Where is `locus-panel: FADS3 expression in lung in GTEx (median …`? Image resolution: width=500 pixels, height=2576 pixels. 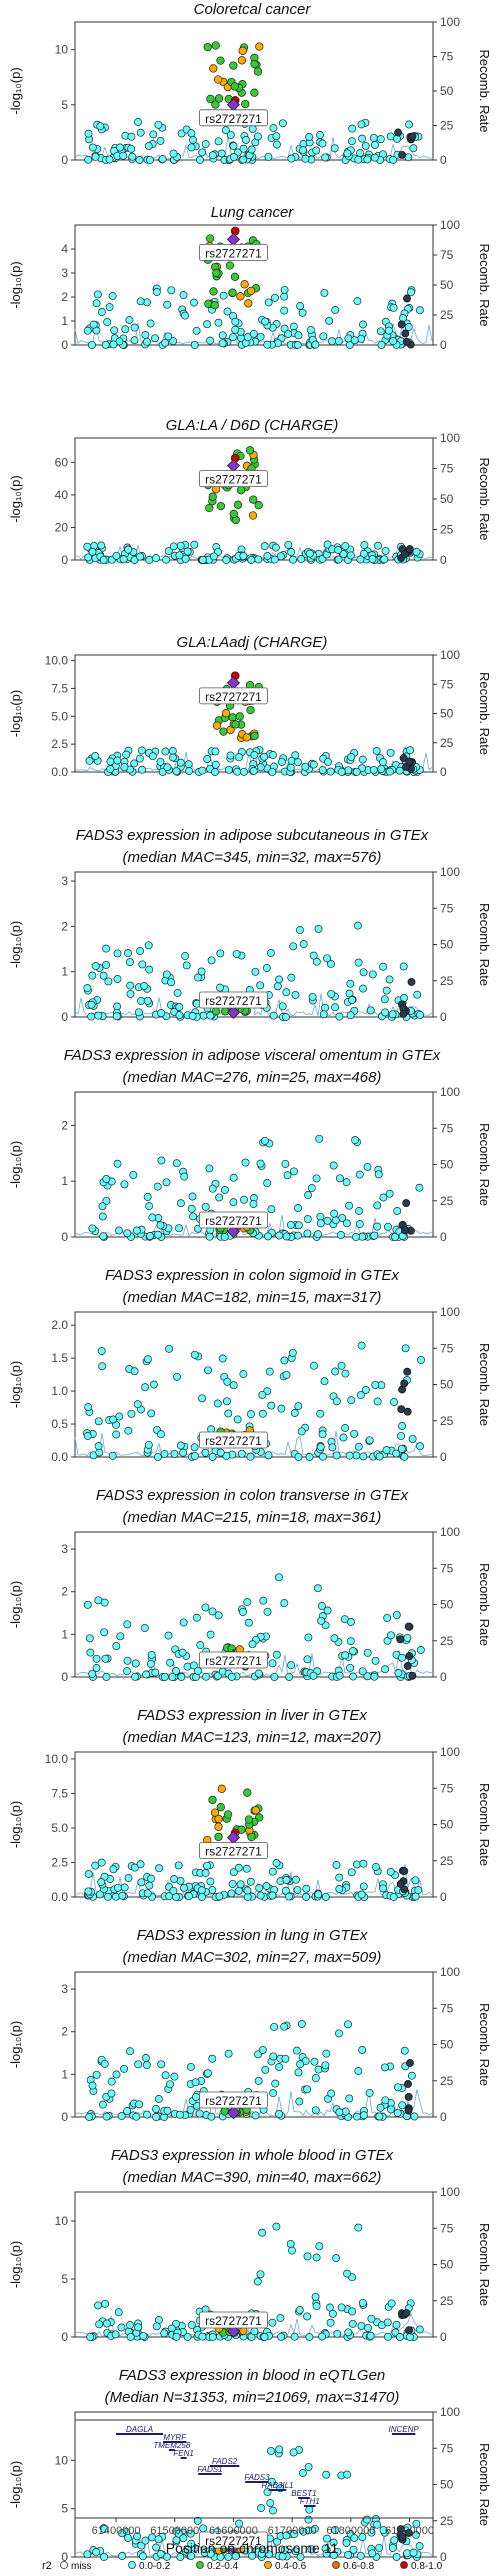
locus-panel: FADS3 expression in lung in GTEx (median … is located at coordinates (250, 2025).